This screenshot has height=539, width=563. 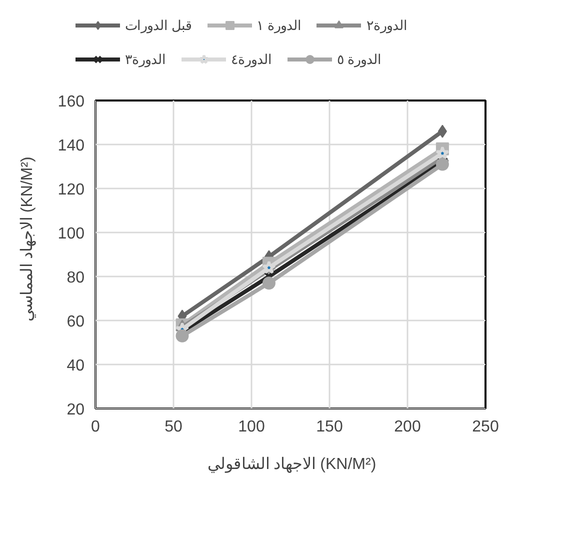 What do you see at coordinates (279, 25) in the screenshot?
I see `legend-label: الدورة ١` at bounding box center [279, 25].